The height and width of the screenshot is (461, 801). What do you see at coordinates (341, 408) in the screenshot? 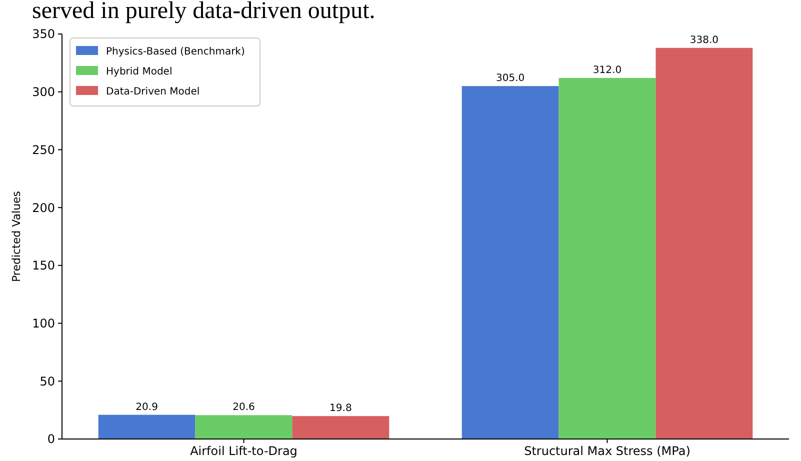
I see `data-label: 19.8` at bounding box center [341, 408].